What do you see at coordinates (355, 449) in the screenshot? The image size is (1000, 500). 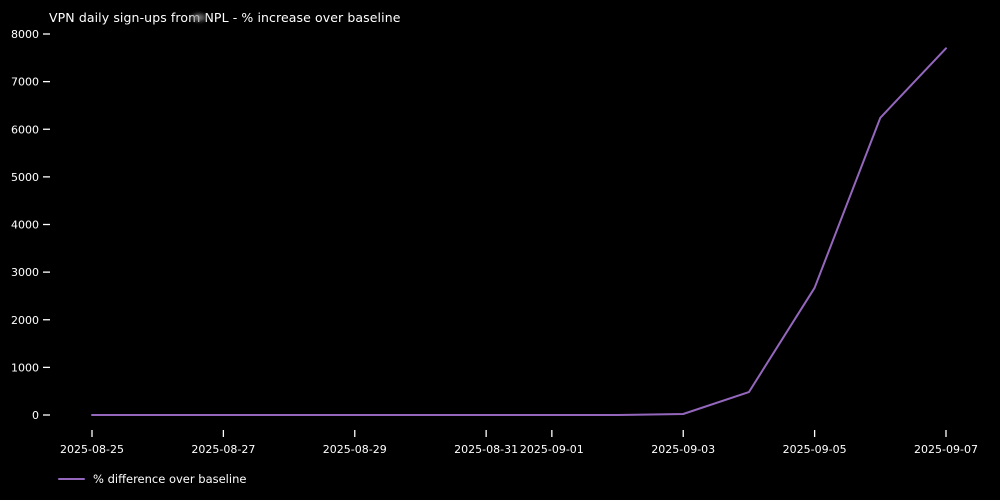 I see `x-tick-label: 2025-08-29` at bounding box center [355, 449].